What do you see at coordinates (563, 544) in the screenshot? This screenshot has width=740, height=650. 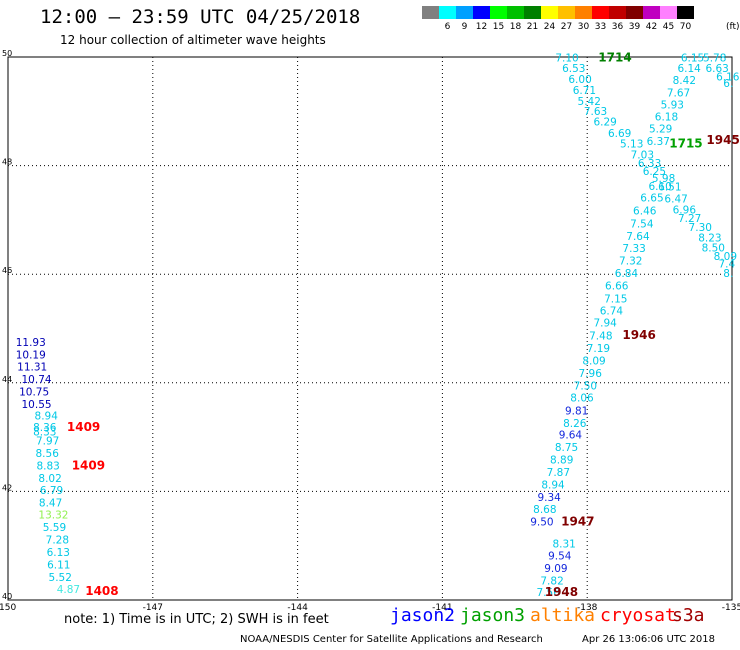 I see `wave-height-value: 8.31` at bounding box center [563, 544].